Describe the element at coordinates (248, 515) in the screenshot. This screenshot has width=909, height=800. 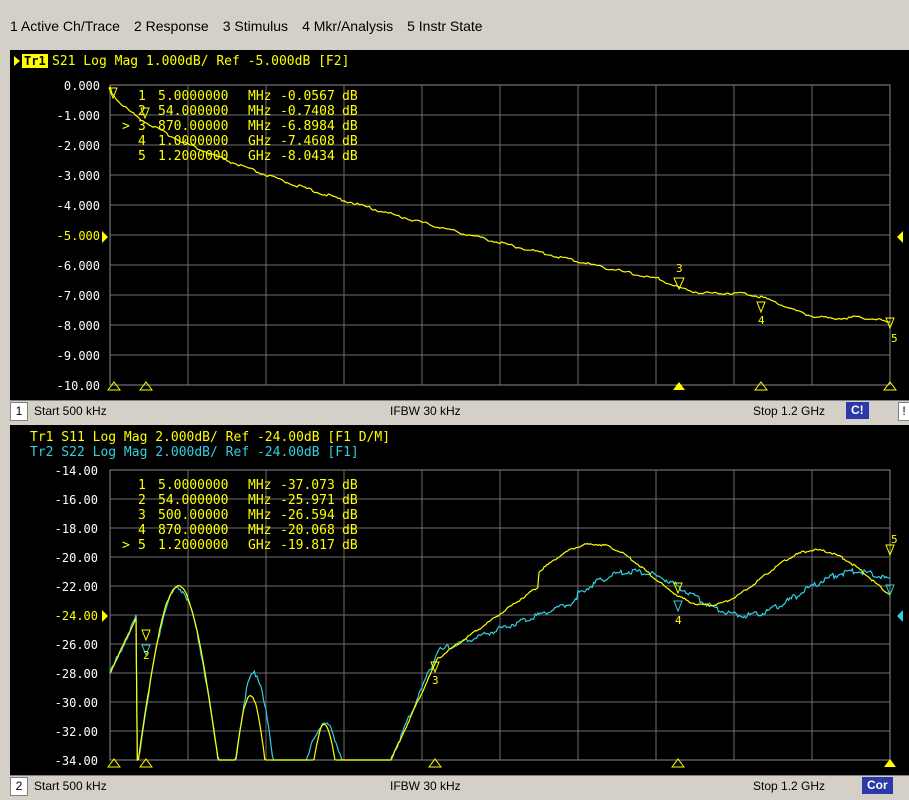
I see `ch2-marker-row: 3 500.00000 MHz -26.594 dB` at that location.